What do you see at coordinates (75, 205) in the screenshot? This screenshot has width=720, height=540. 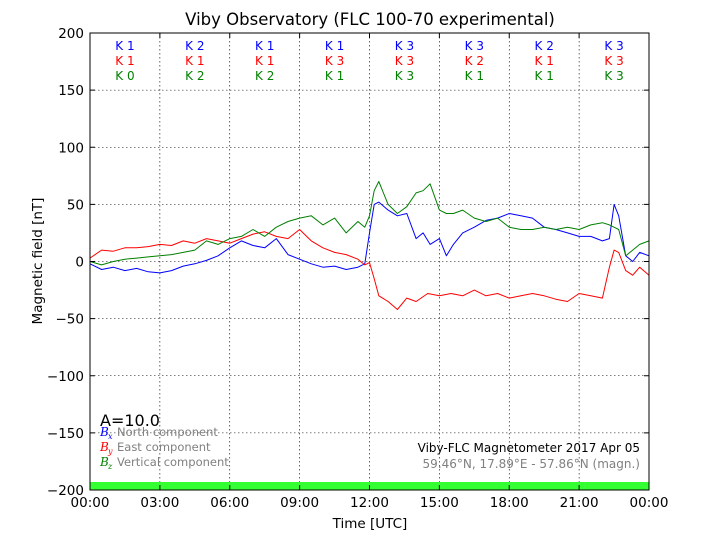 I see `y-tick-label: 50` at bounding box center [75, 205].